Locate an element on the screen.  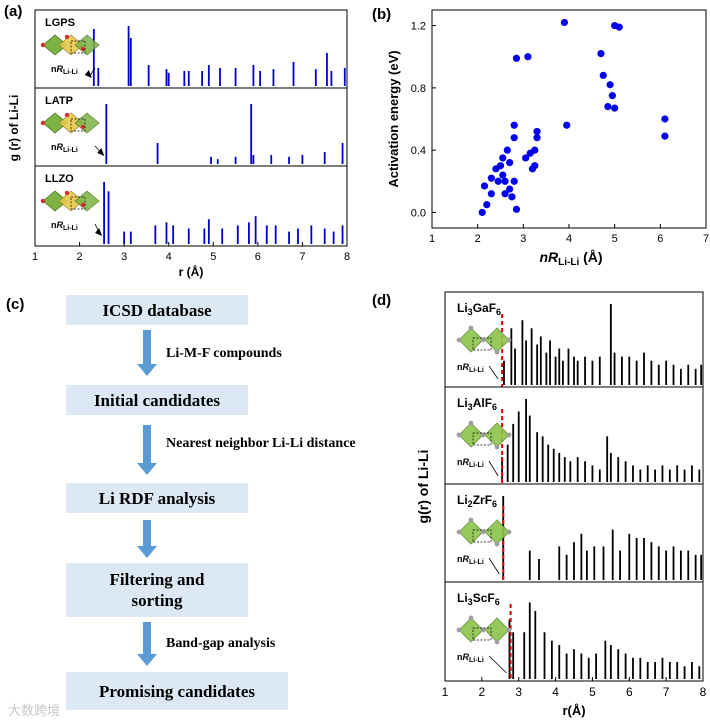
flow-step-initial: Initial candidates is located at coordinates (157, 400).